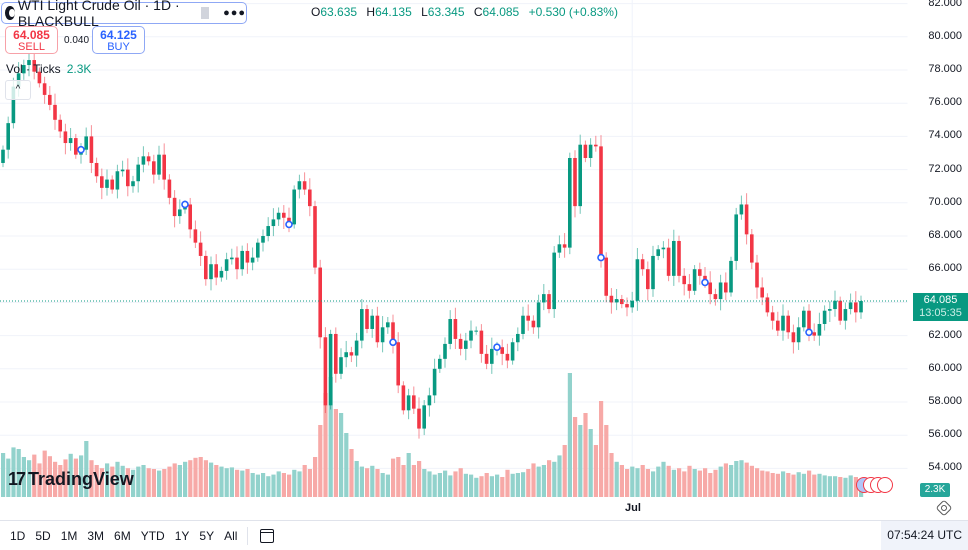 The width and height of the screenshot is (968, 550). I want to click on tradingview-logo: 17 TradingView, so click(71, 479).